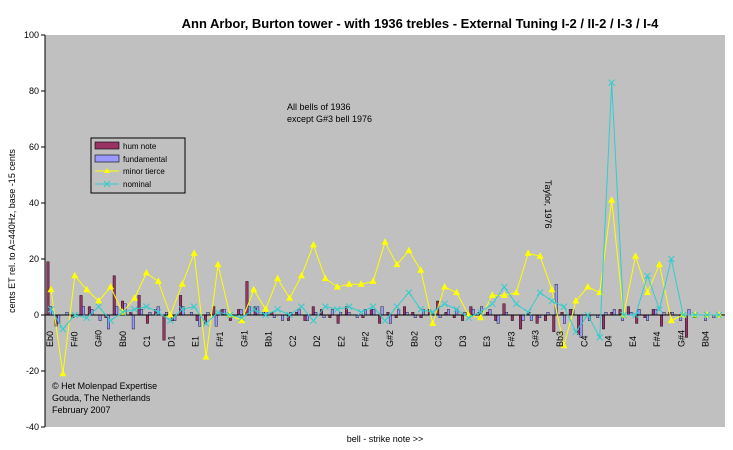 The height and width of the screenshot is (450, 733). What do you see at coordinates (145, 159) in the screenshot?
I see `legend-label-fundamental: fundamental` at bounding box center [145, 159].